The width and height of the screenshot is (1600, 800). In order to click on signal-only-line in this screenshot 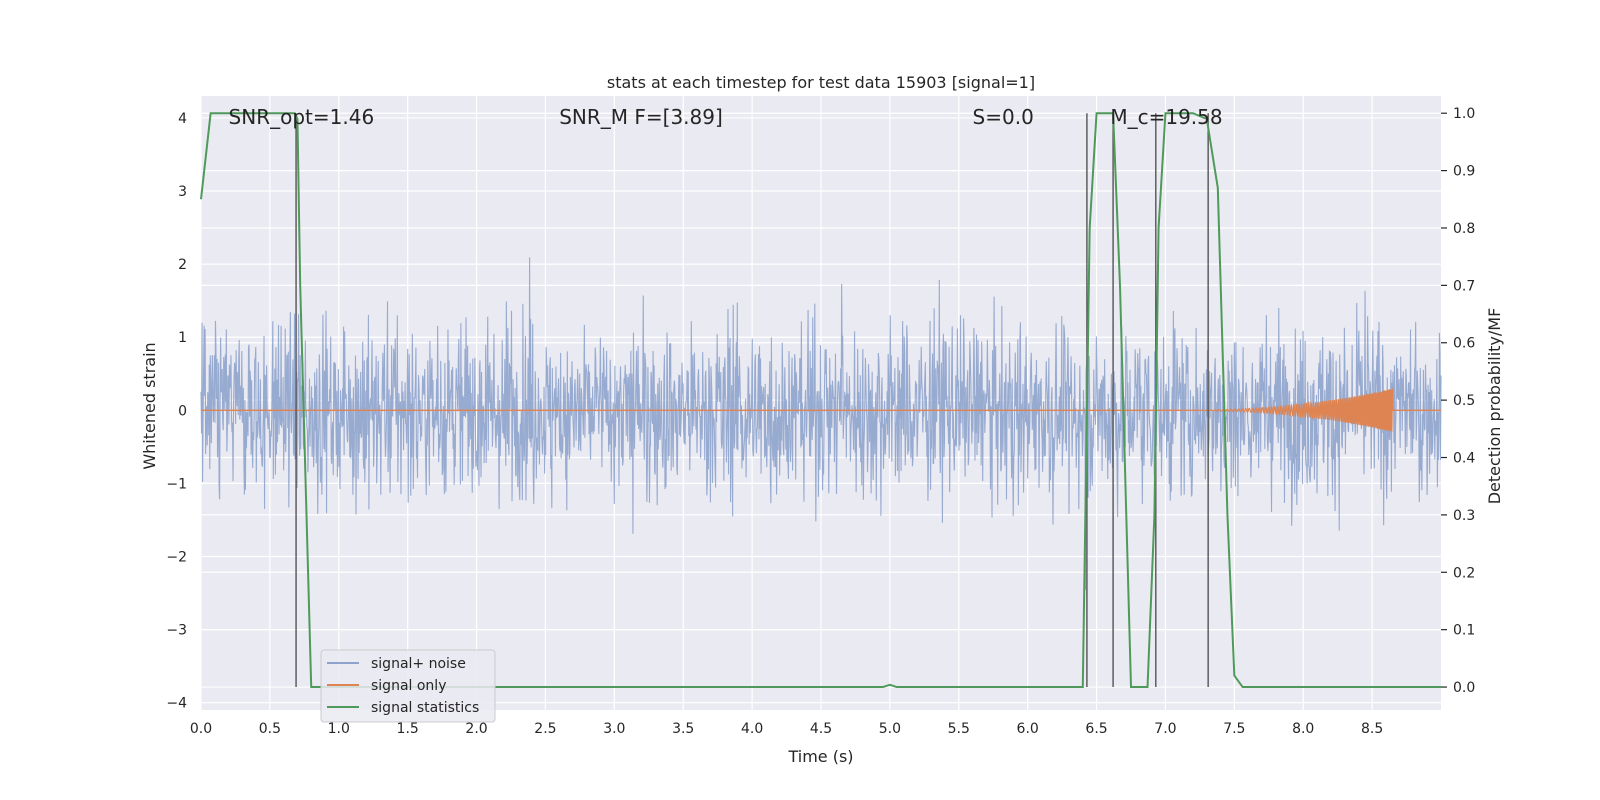, I will do `click(821, 410)`.